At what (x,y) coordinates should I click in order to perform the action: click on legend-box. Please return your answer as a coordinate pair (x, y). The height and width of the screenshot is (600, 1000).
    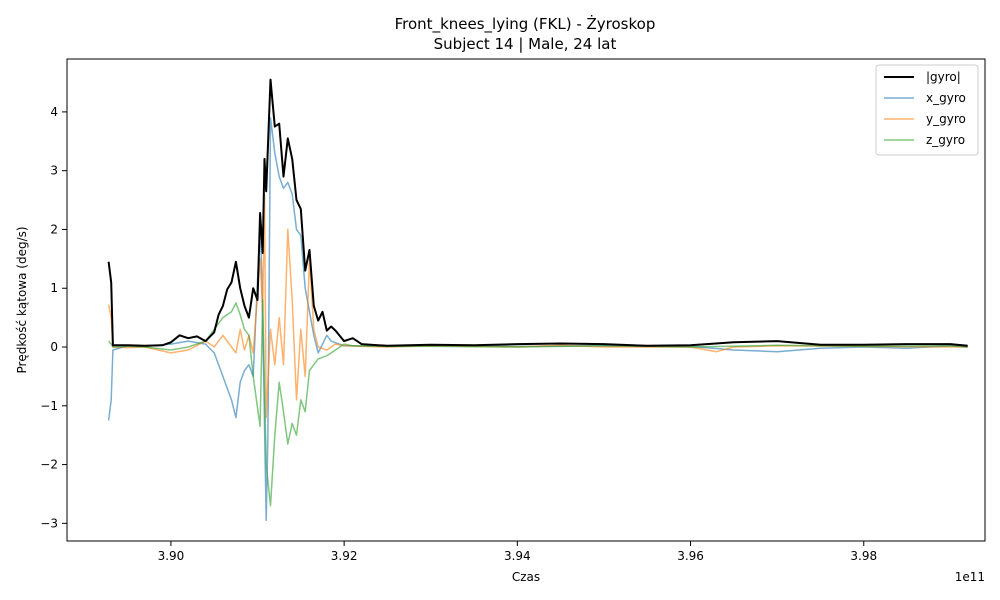
    Looking at the image, I should click on (927, 110).